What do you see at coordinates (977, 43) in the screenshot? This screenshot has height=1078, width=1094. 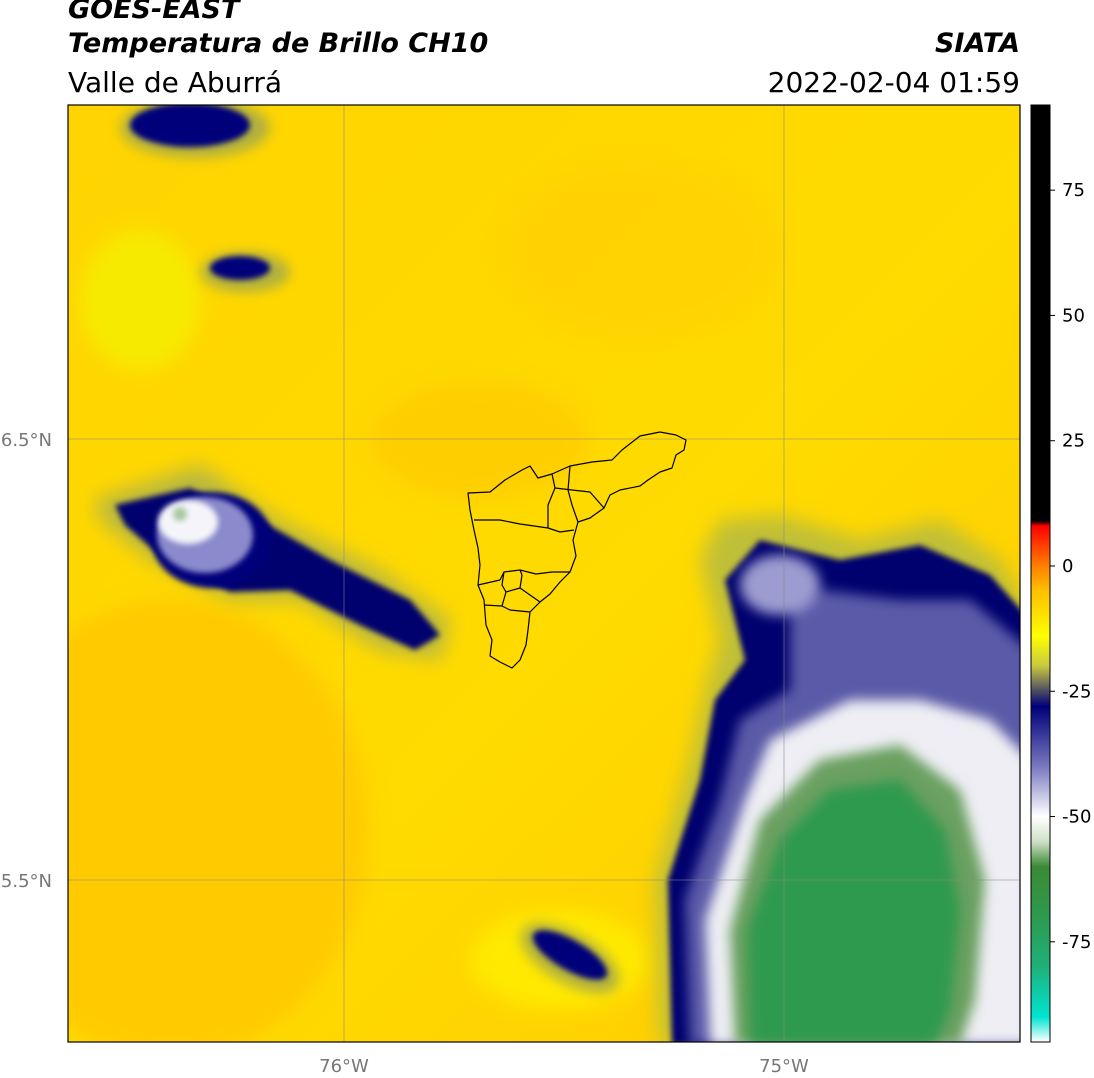 I see `org-label: SIATA` at bounding box center [977, 43].